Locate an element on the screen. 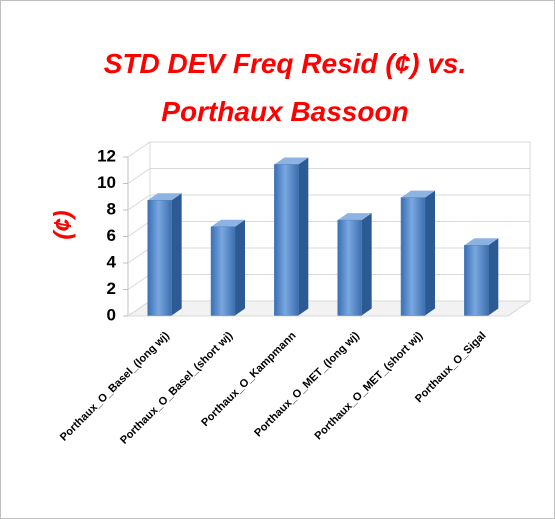 The width and height of the screenshot is (555, 519). y-axis-label: (¢) is located at coordinates (62, 224).